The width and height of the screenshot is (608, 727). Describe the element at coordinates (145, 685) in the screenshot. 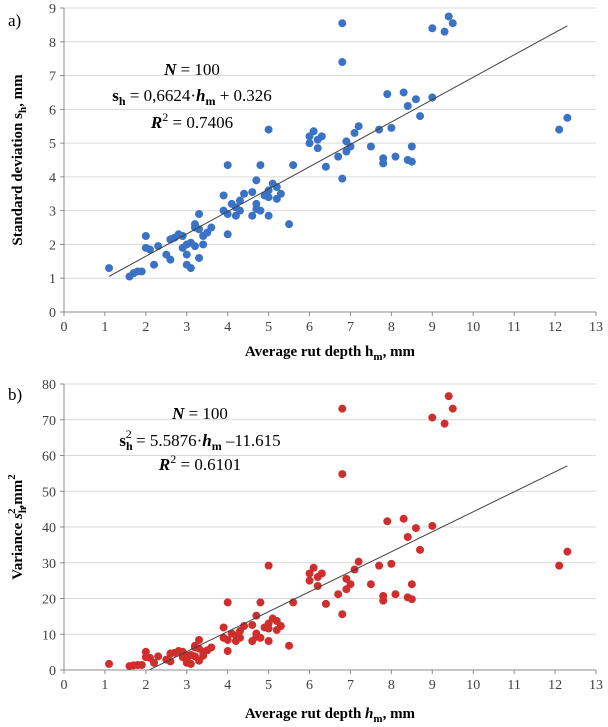

I see `chart-b-x-tick-label: 2` at that location.